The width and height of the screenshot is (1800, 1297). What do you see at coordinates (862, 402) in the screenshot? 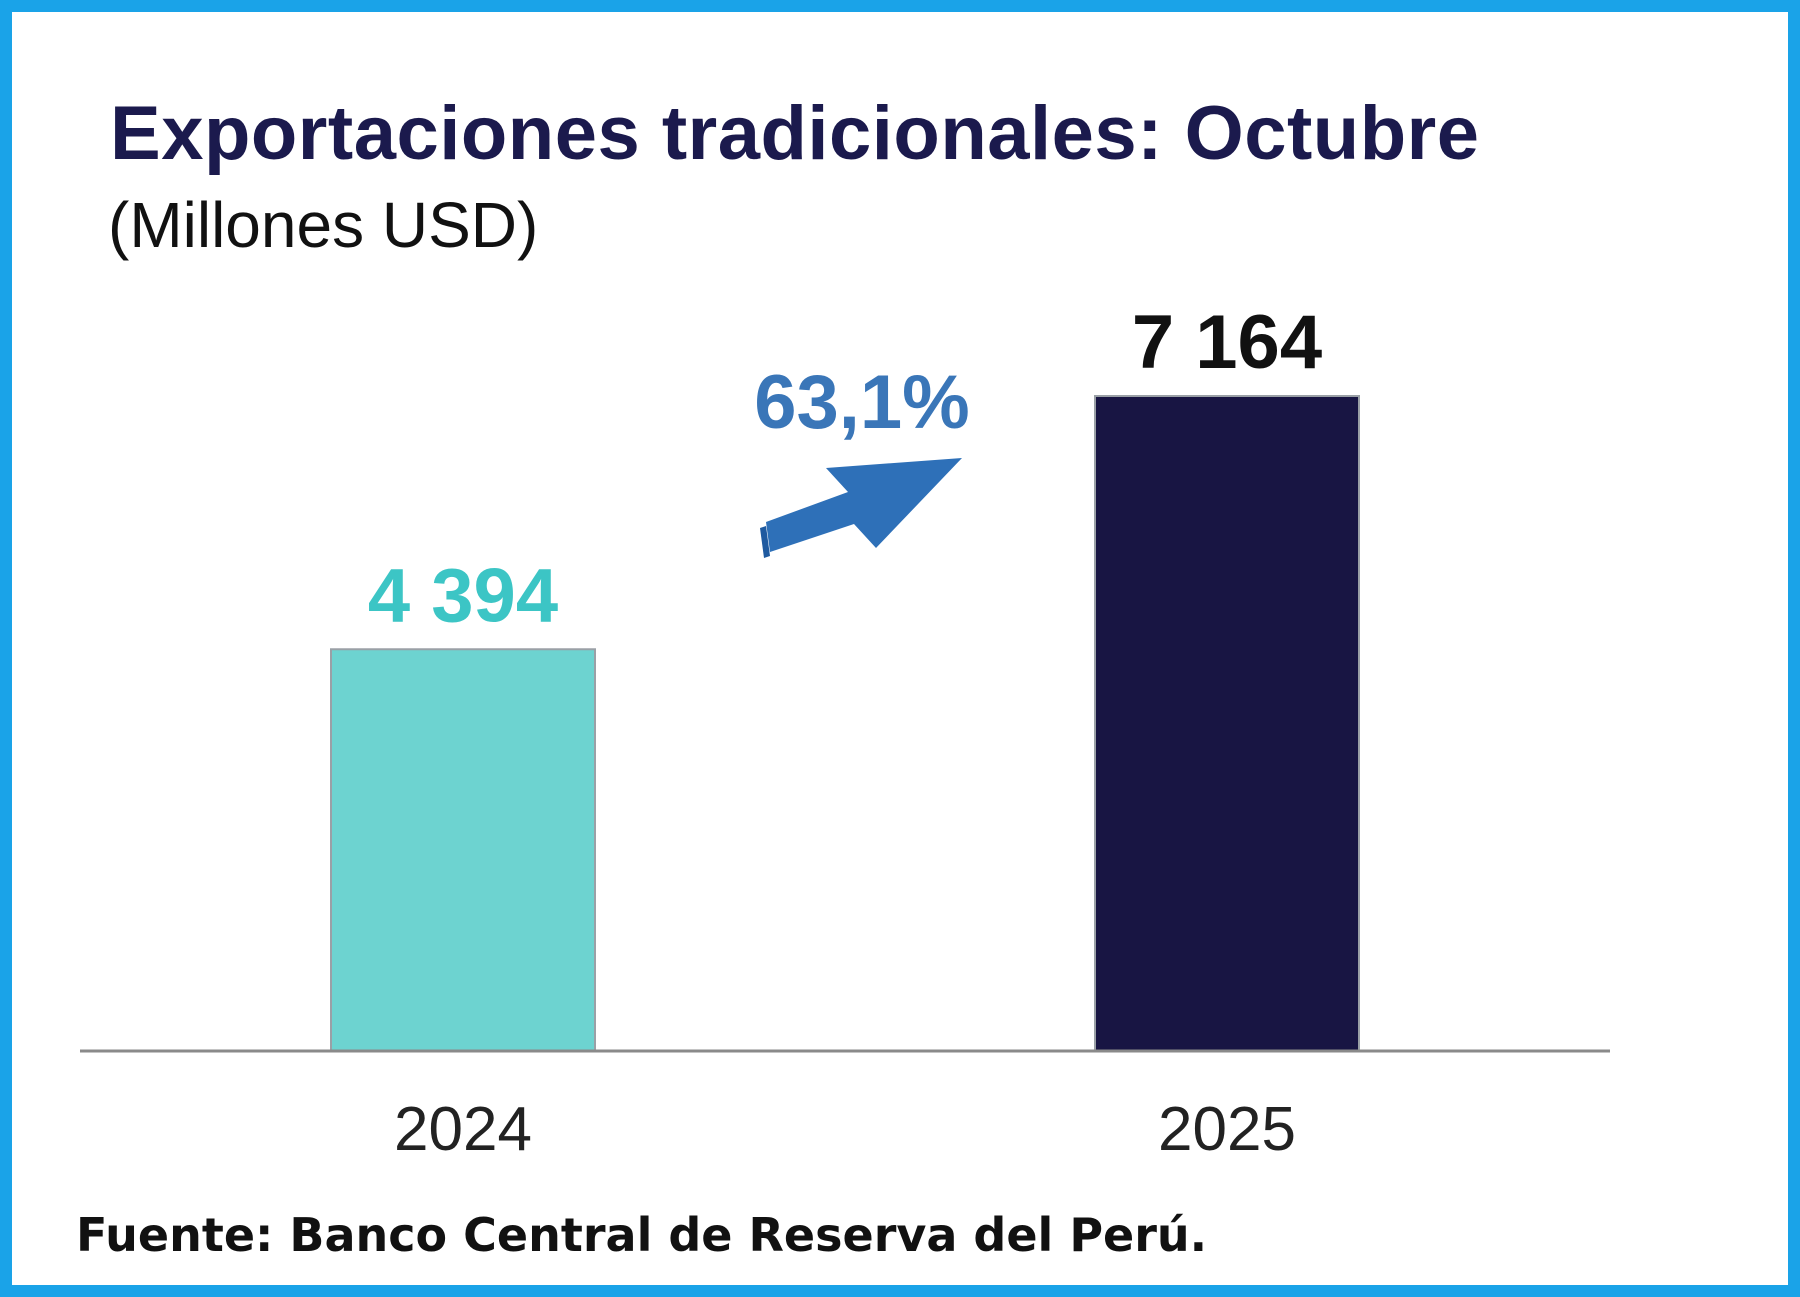
I see `growth-label: 63,1%` at bounding box center [862, 402].